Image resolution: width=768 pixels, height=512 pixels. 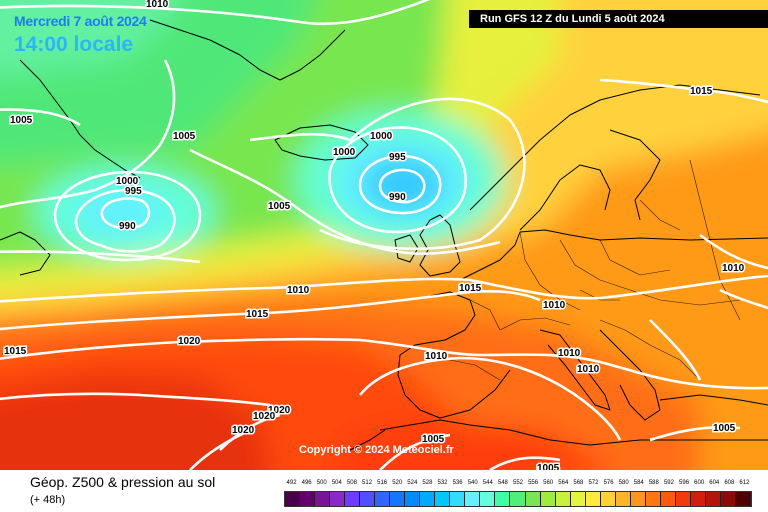 I want to click on color-scale-tick-label: 548, so click(x=502, y=483).